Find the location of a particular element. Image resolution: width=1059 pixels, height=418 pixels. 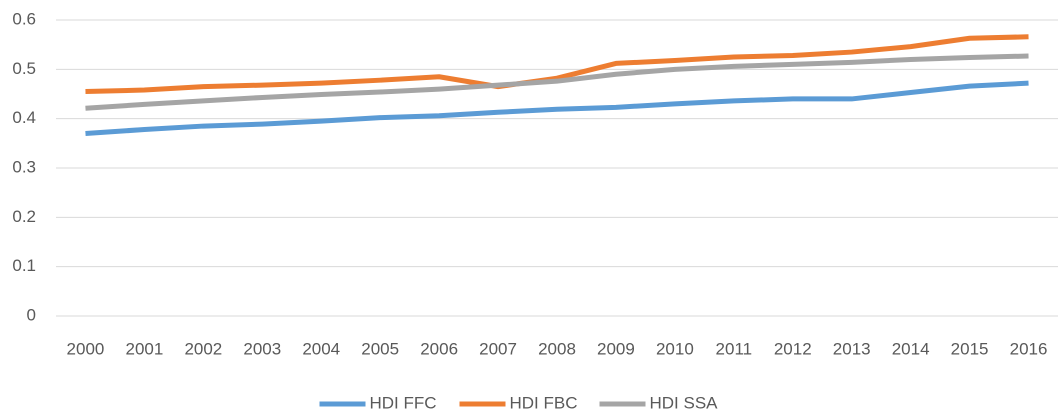

x-tick-label: 2005 is located at coordinates (380, 348).